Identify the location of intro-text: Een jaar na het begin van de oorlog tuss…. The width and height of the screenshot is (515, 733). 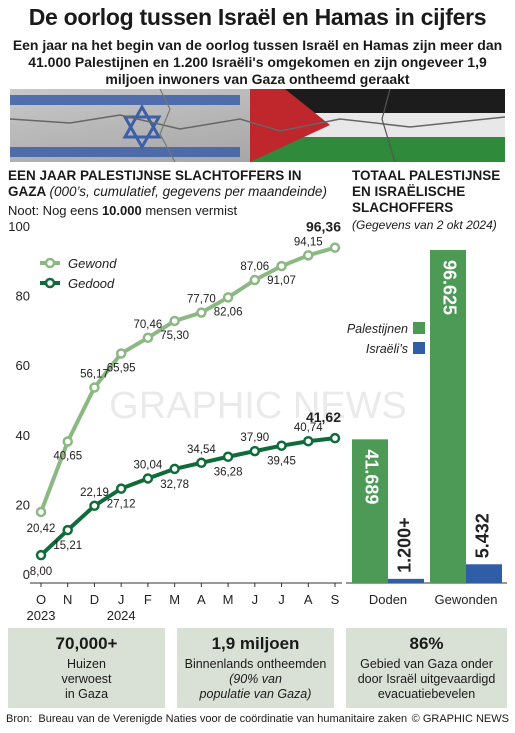
(257, 62).